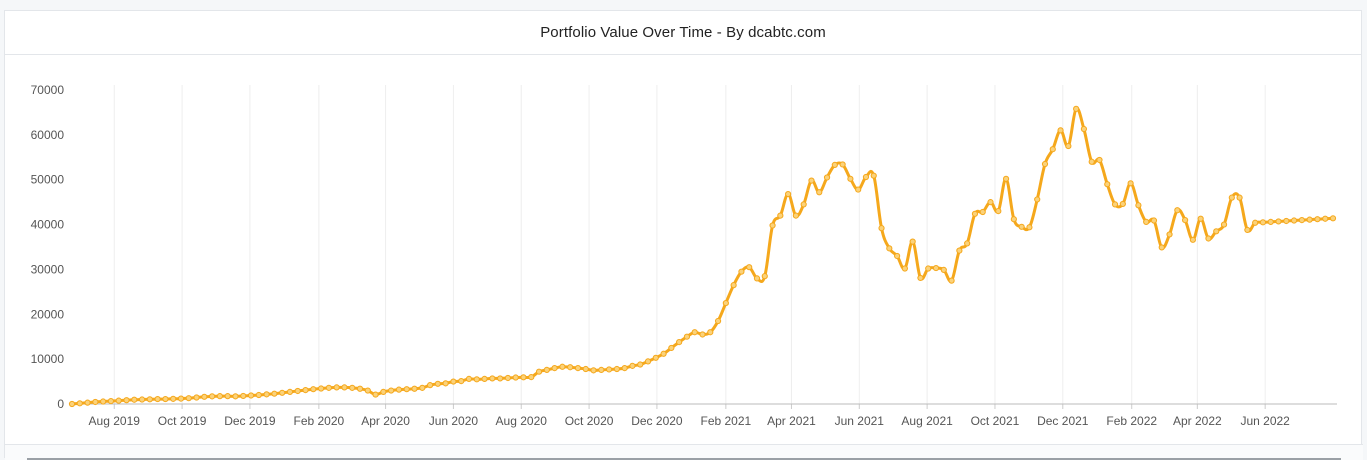  What do you see at coordinates (522, 421) in the screenshot?
I see `x-tick-label: Aug 2020` at bounding box center [522, 421].